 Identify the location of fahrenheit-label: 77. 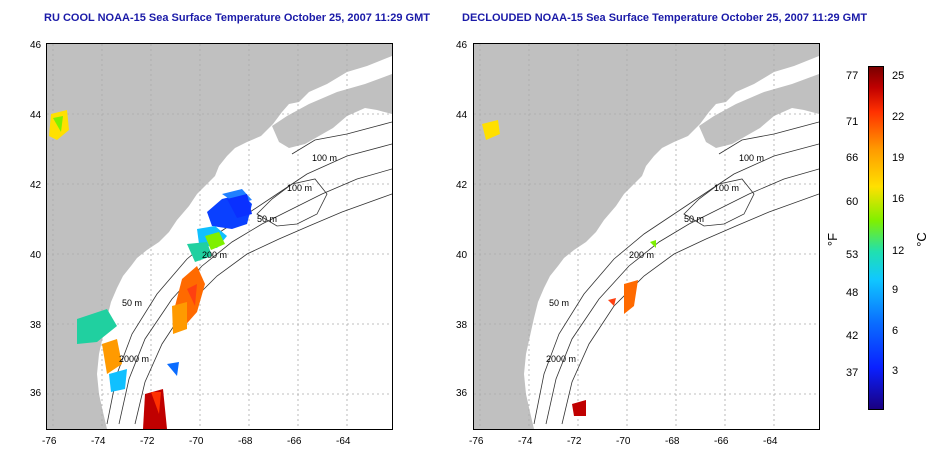
(852, 76).